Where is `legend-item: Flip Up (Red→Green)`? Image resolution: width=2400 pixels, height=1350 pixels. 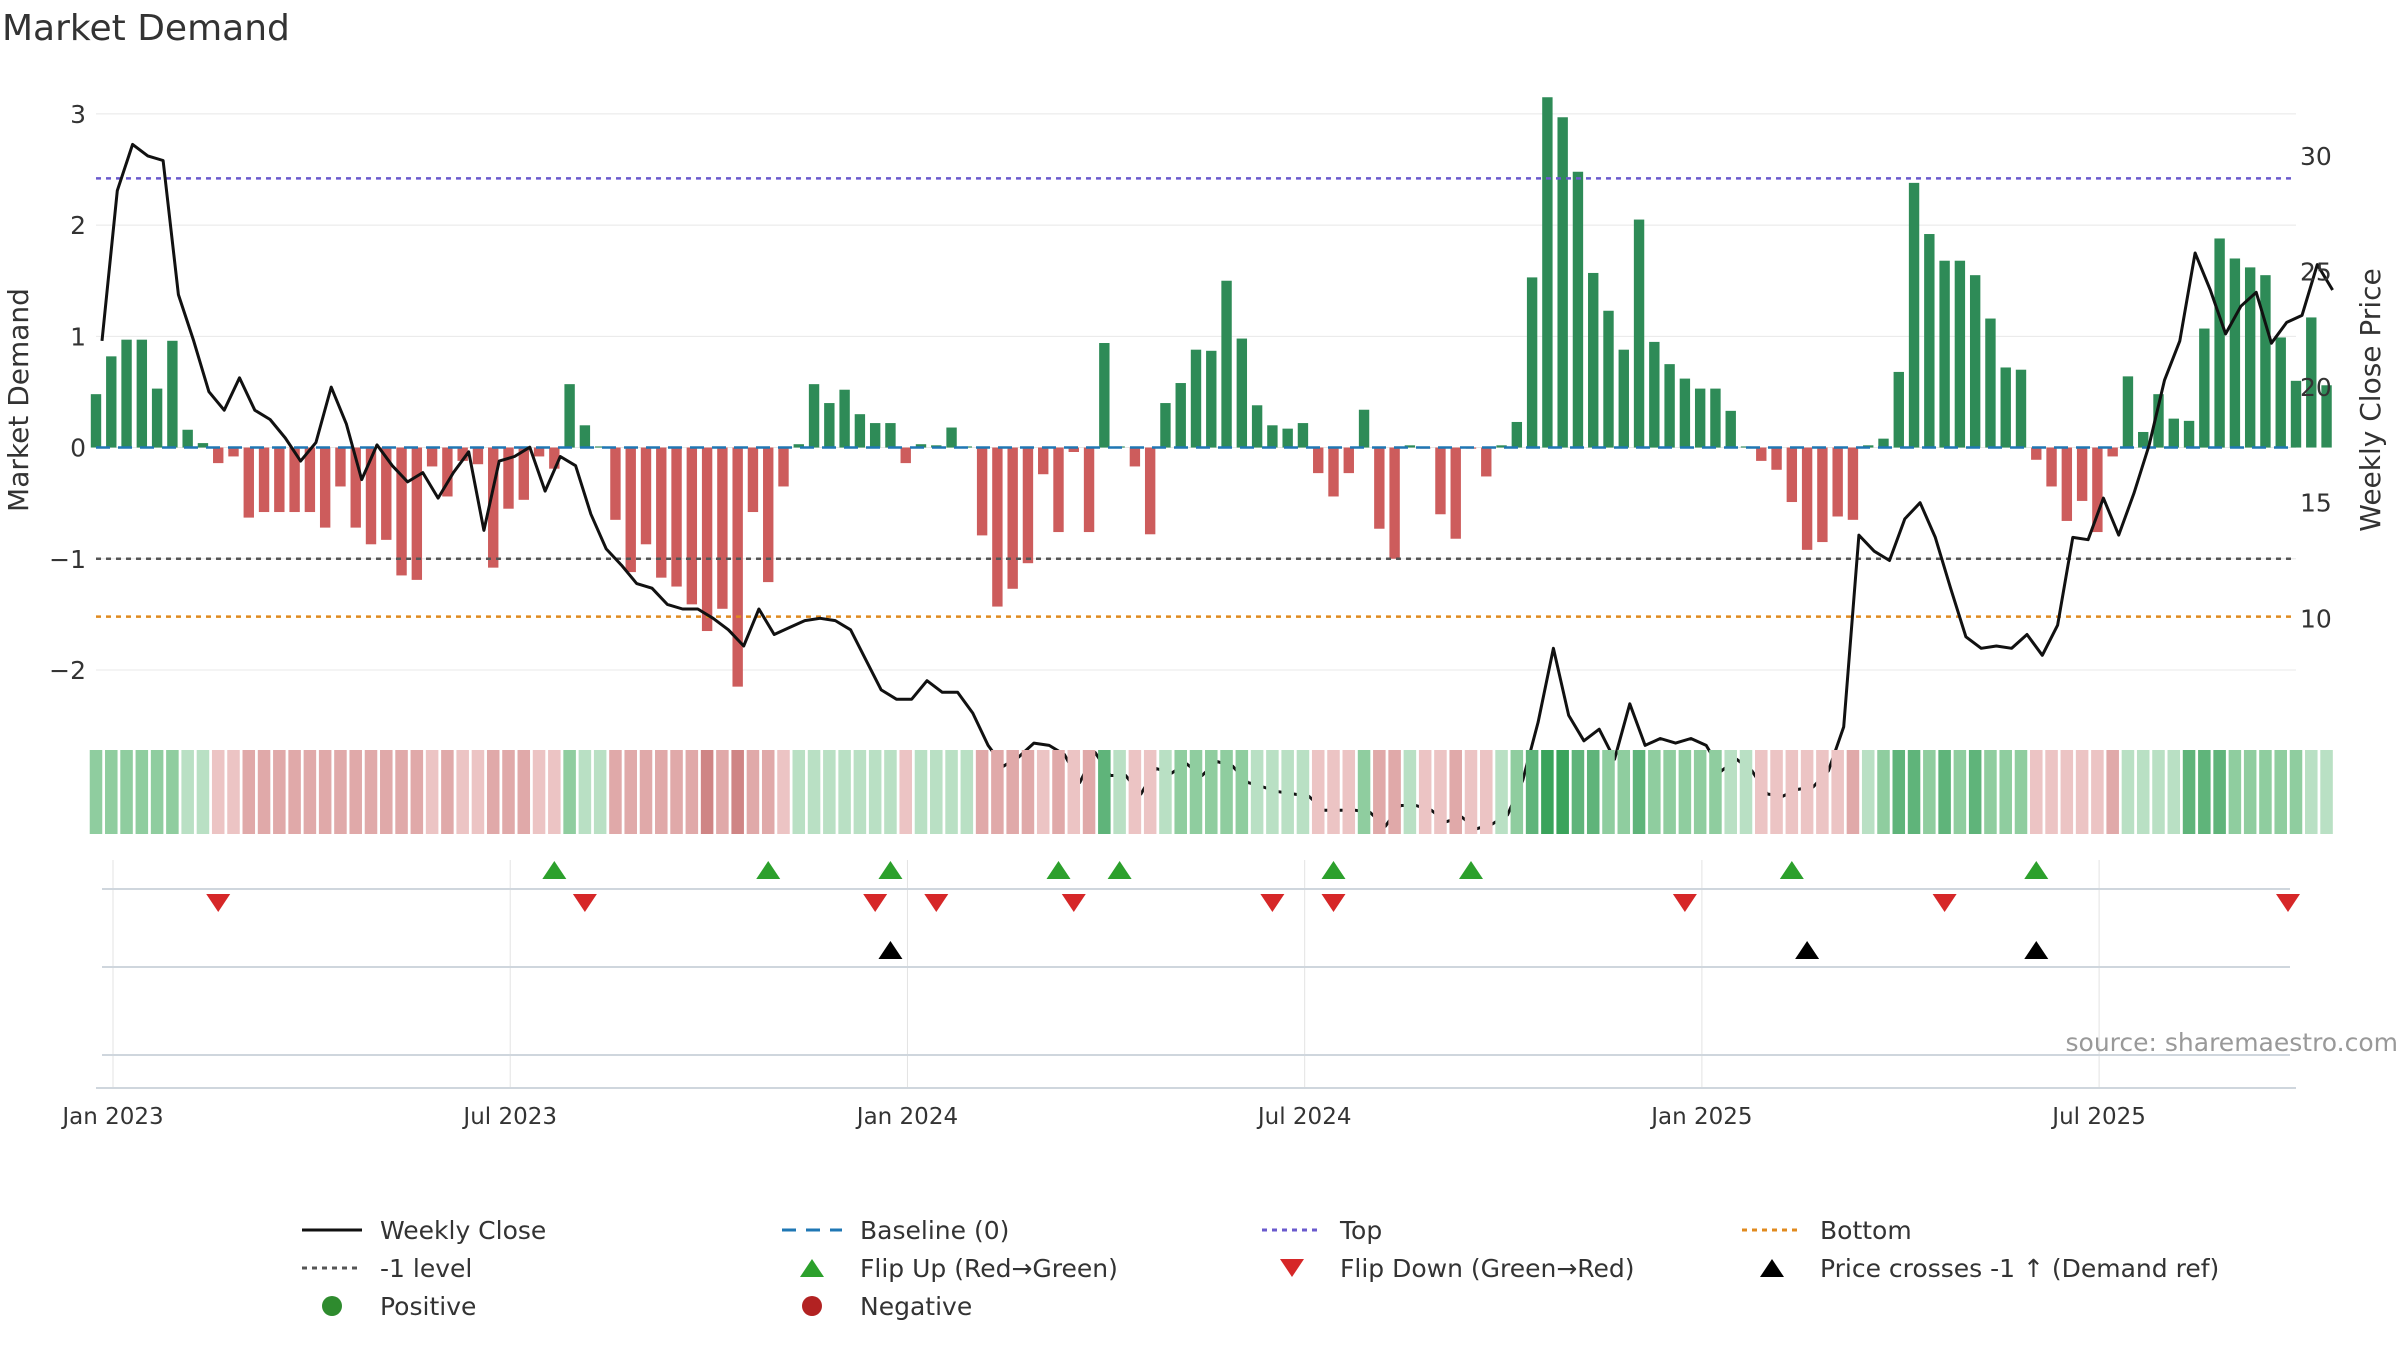
legend-item: Flip Up (Red→Green) is located at coordinates (949, 1268).